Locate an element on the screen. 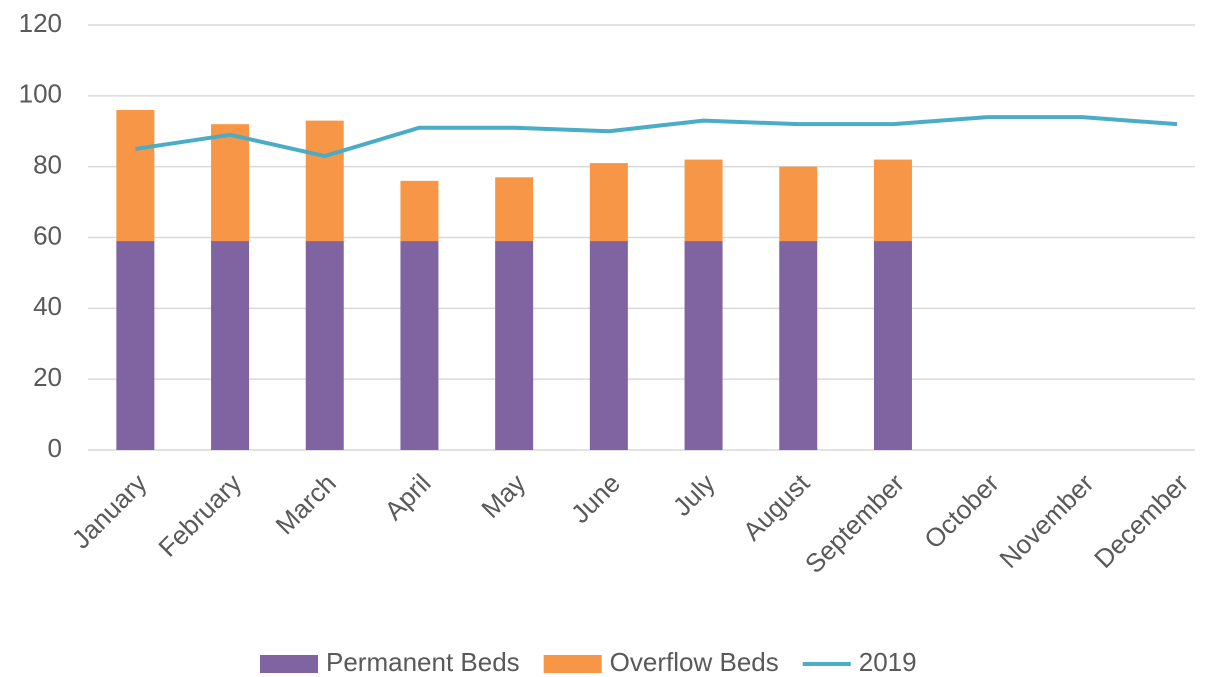 This screenshot has width=1214, height=677. y-tick-label: 80 is located at coordinates (47, 165).